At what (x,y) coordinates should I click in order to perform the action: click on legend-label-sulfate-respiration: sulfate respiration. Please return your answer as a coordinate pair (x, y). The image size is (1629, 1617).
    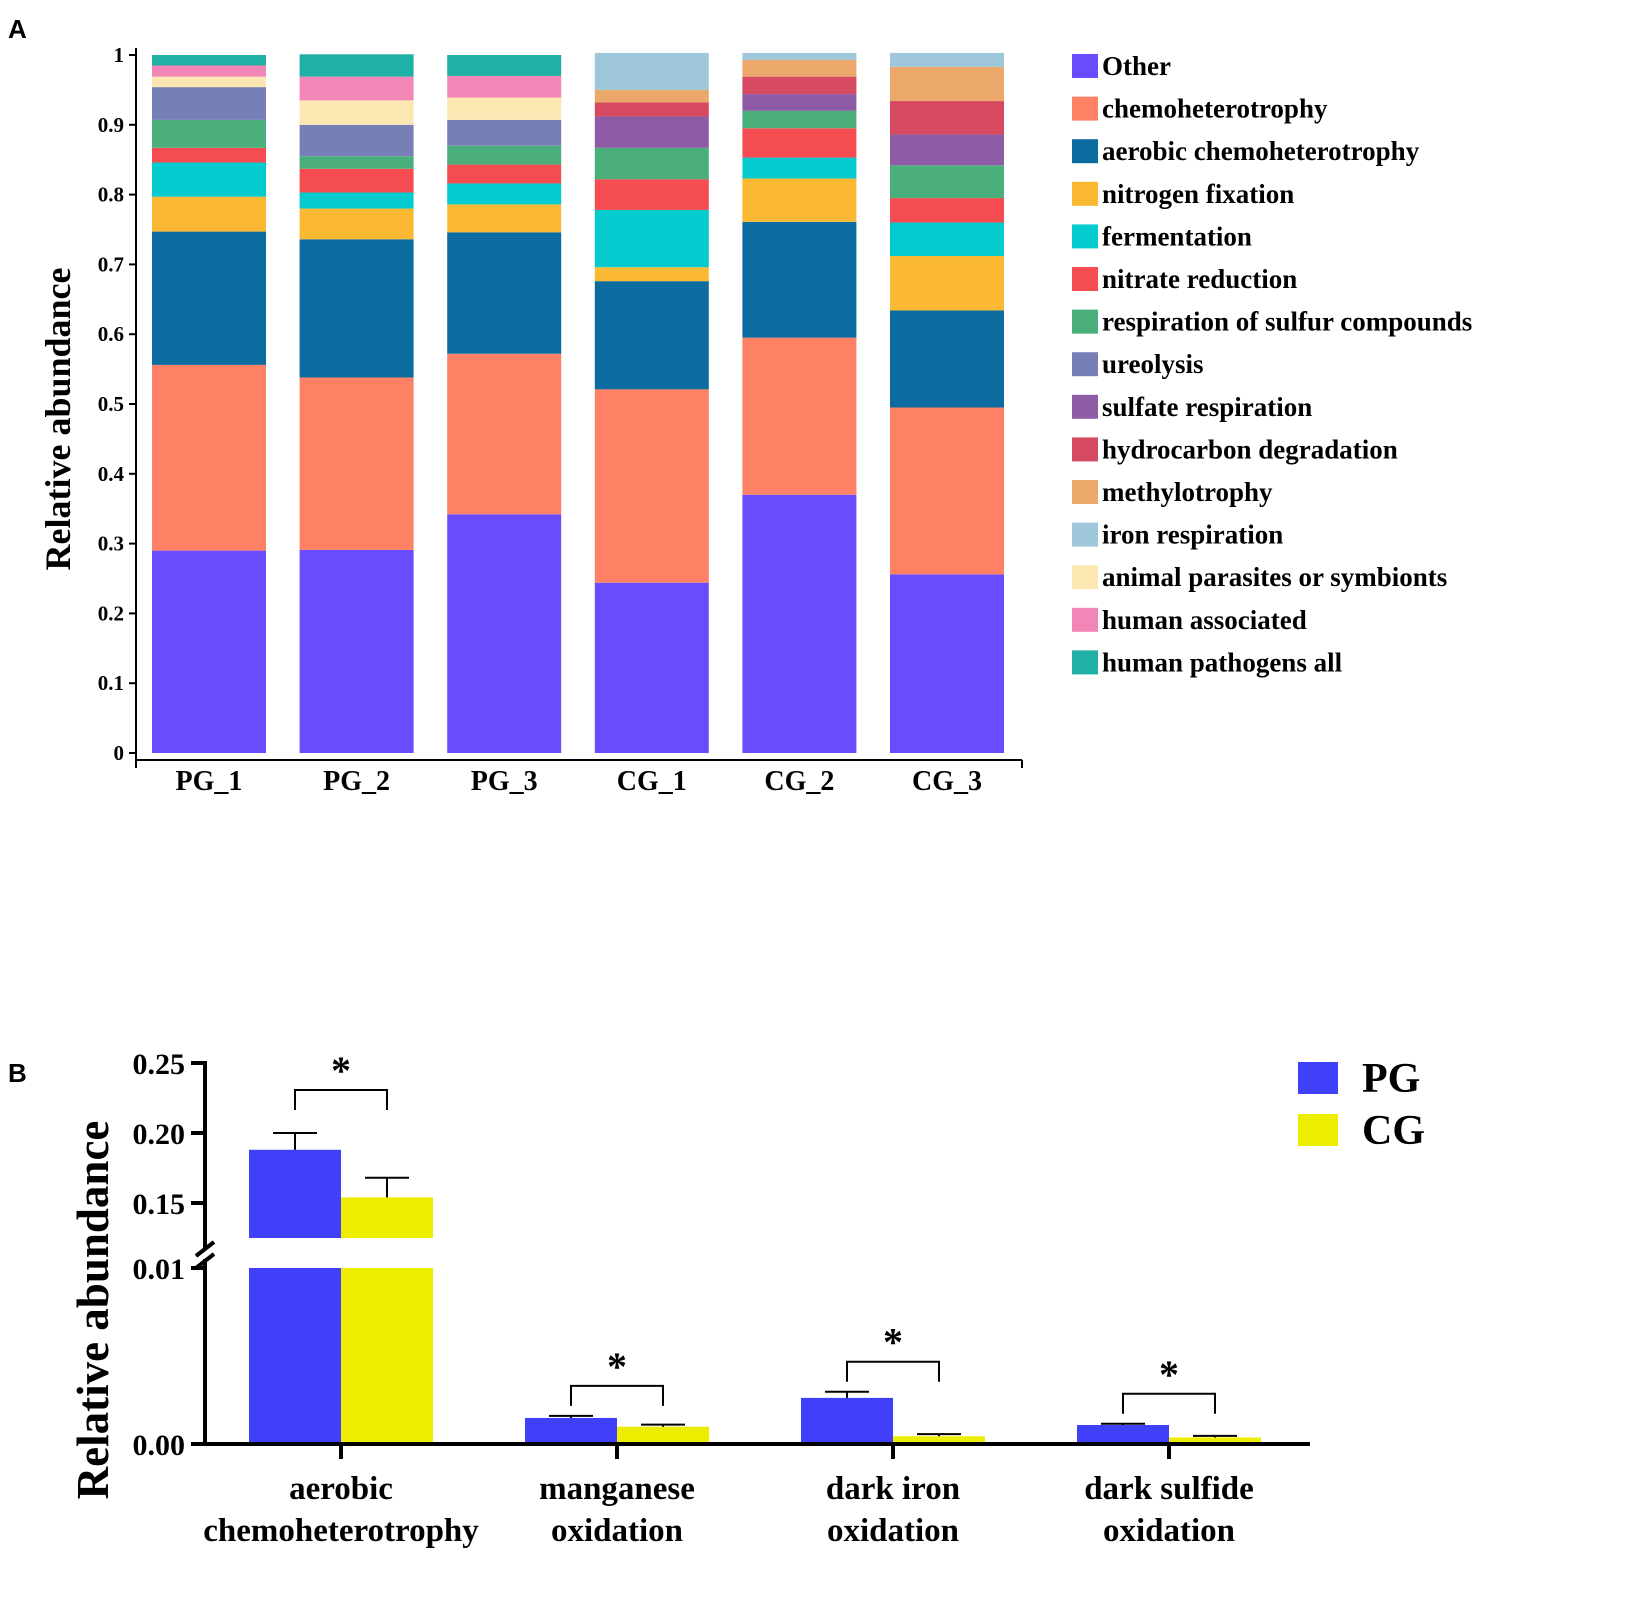
    Looking at the image, I should click on (1207, 407).